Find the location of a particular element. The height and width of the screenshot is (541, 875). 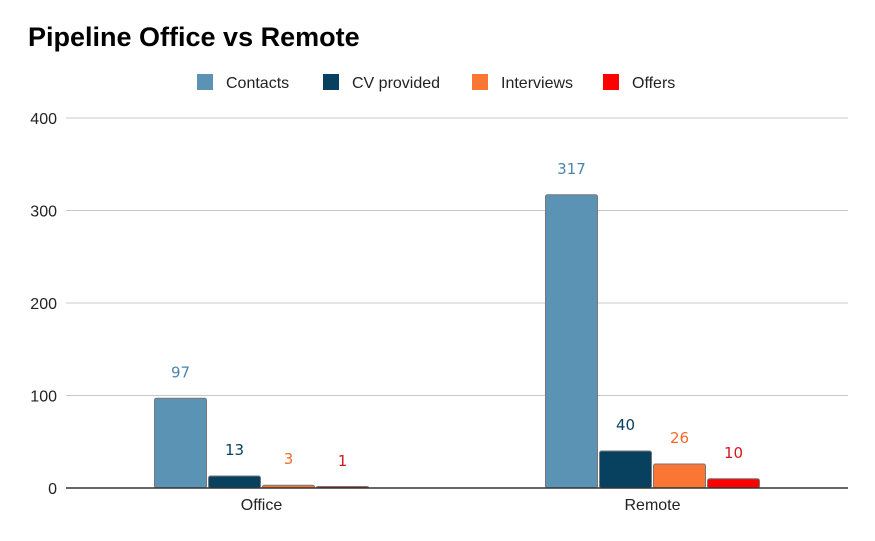

legend-label: Contacts is located at coordinates (257, 83).